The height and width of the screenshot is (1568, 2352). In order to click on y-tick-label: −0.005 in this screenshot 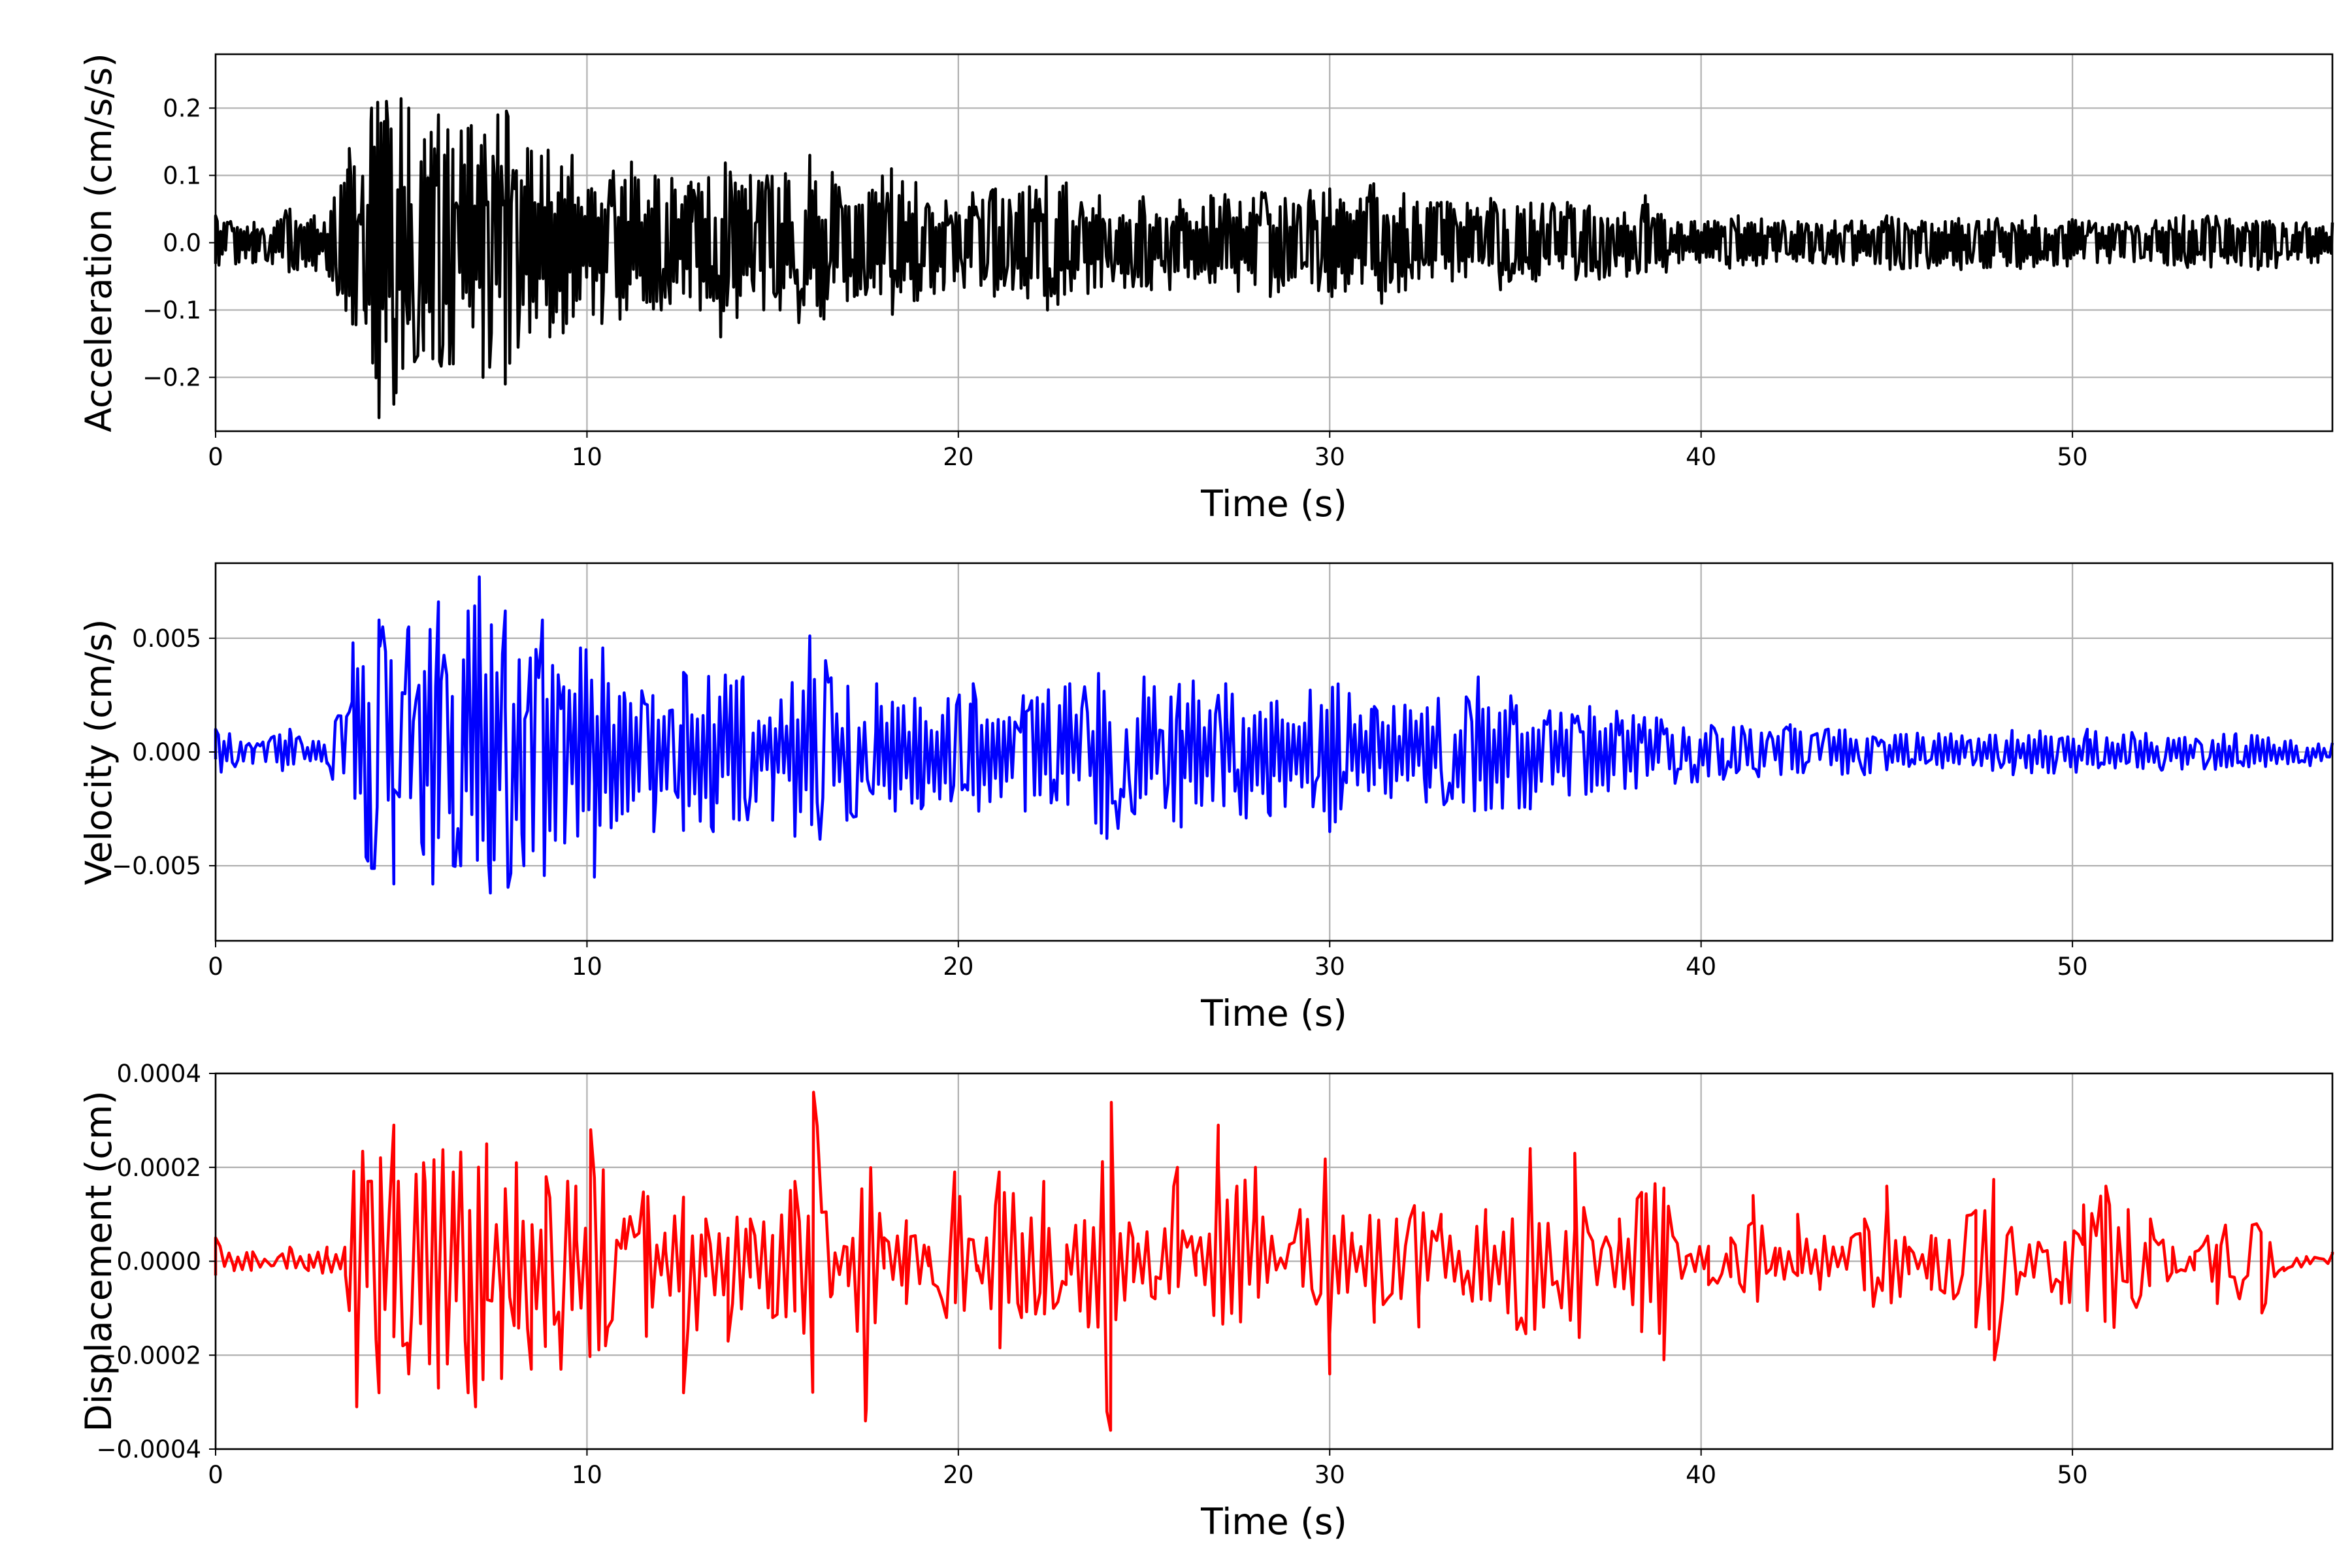, I will do `click(156, 866)`.